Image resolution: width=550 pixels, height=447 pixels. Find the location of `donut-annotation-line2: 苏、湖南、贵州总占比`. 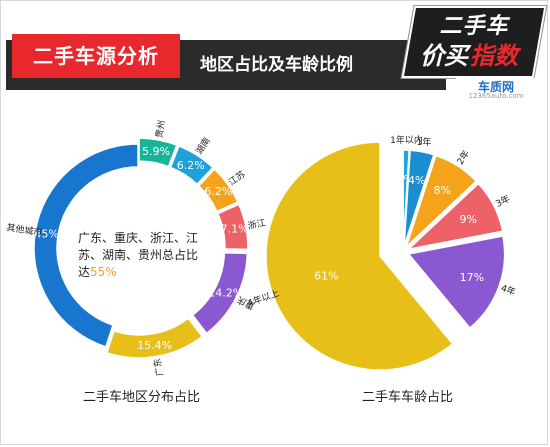

donut-annotation-line2: 苏、湖南、贵州总占比 is located at coordinates (138, 254).